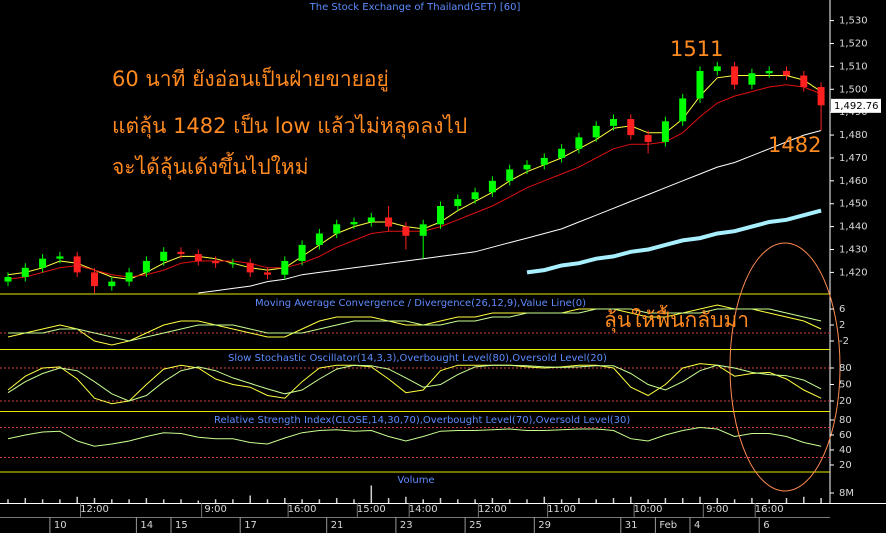  Describe the element at coordinates (561, 509) in the screenshot. I see `x-tick-label: 11:00` at that location.